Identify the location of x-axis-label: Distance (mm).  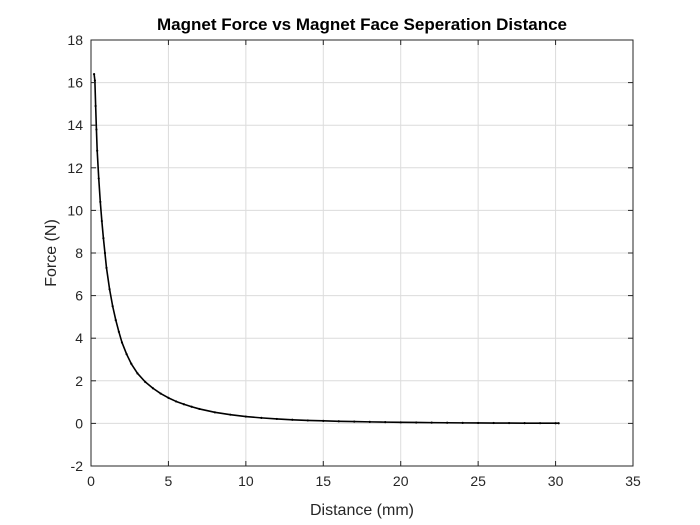
(362, 510).